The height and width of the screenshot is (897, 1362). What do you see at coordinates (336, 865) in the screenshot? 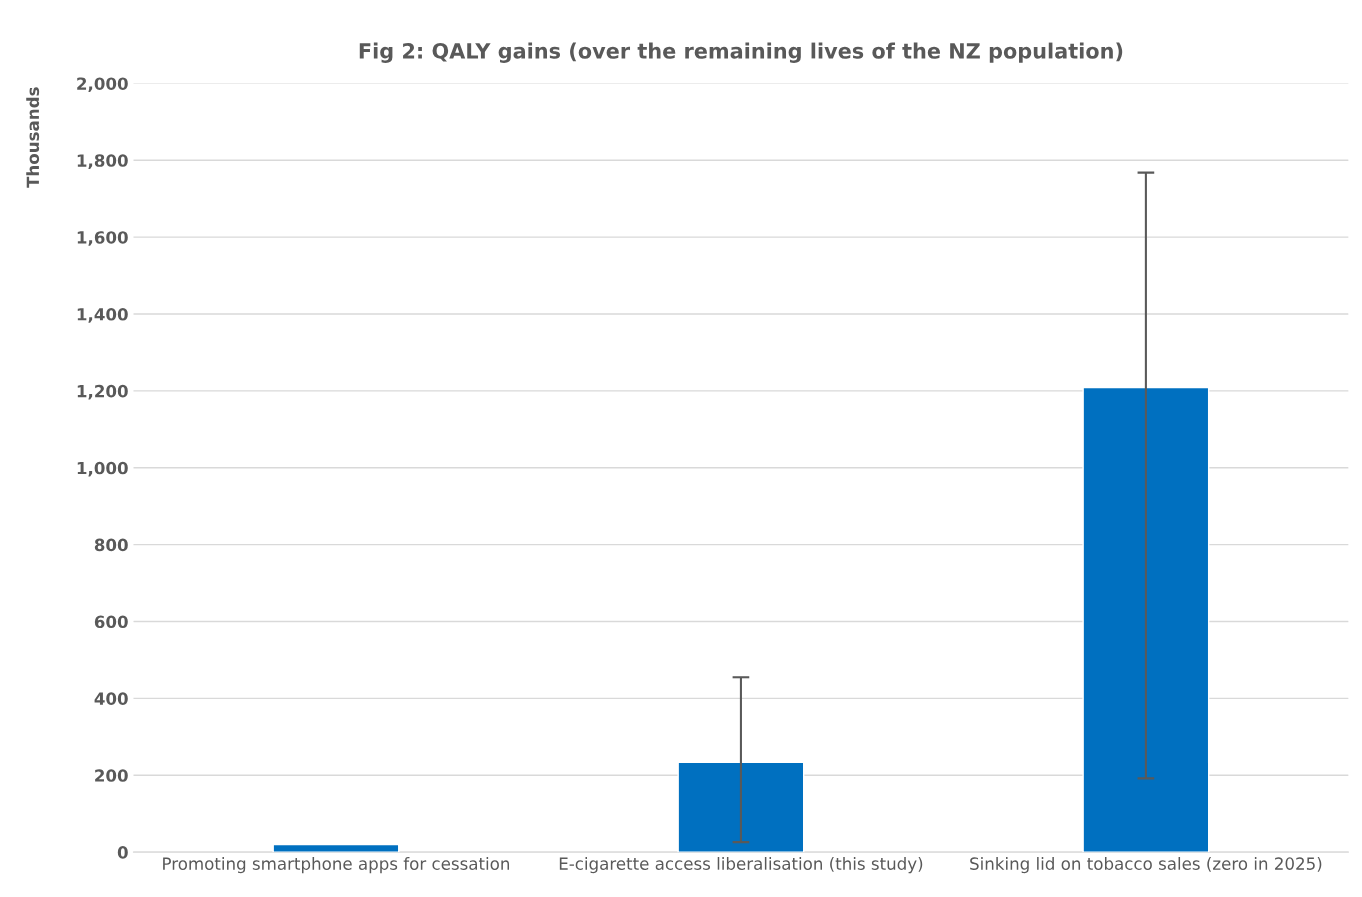
I see `x-tick-label: Promoting smartphone apps for cessation` at bounding box center [336, 865].